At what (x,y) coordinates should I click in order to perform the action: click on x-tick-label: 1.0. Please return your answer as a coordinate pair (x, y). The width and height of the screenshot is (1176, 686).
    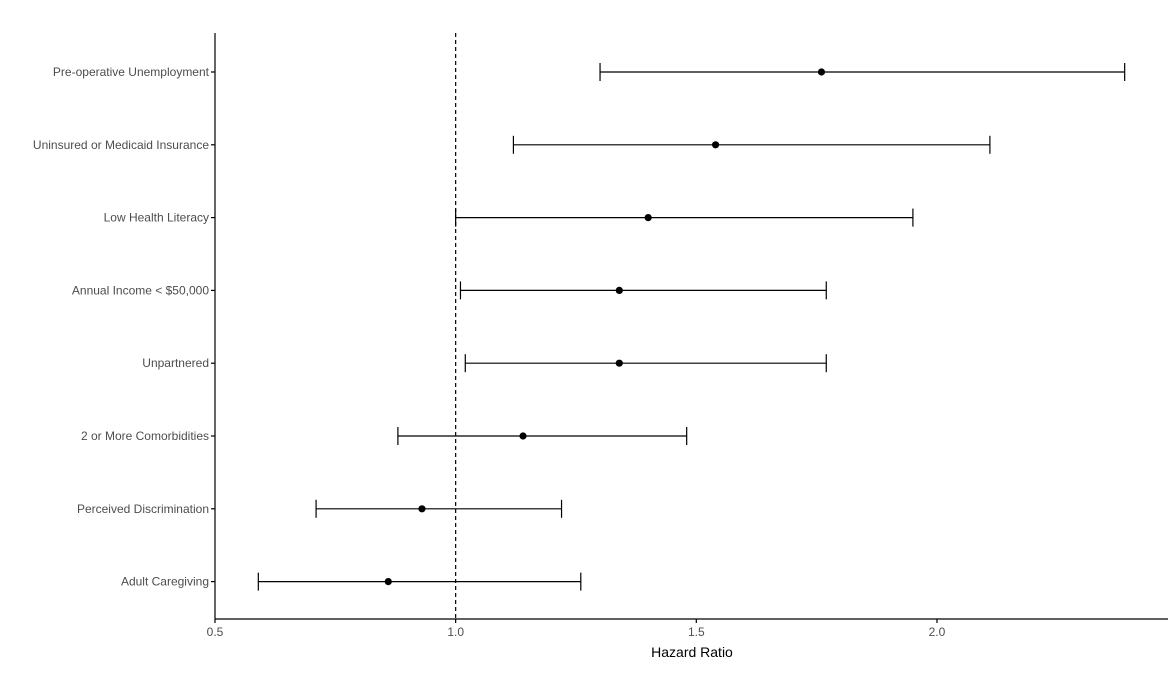
    Looking at the image, I should click on (455, 632).